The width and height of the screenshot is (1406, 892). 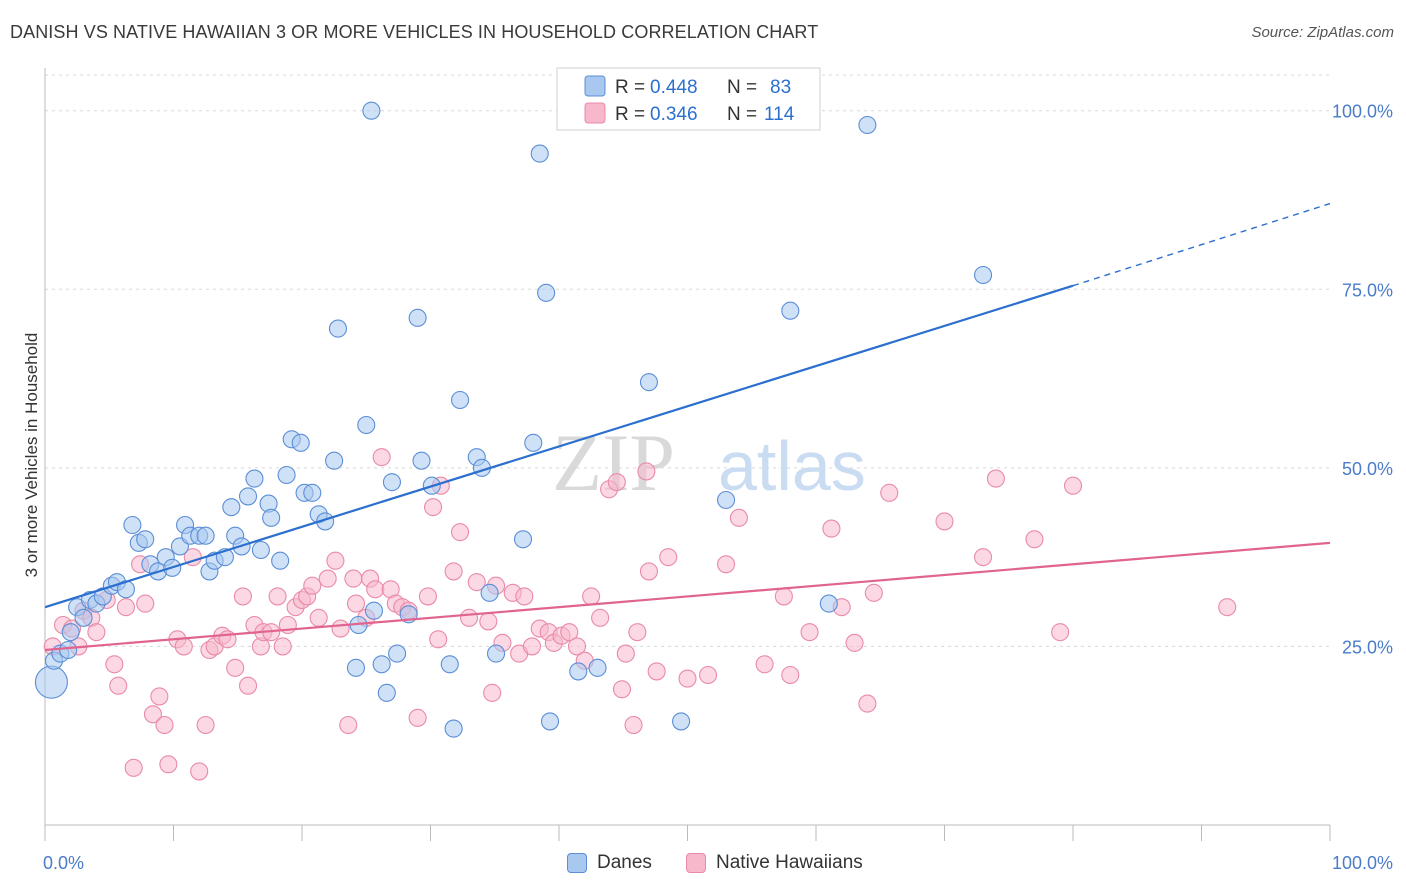 I want to click on bottom-legend-label-hawaiians: Native Hawaiians, so click(x=789, y=862).